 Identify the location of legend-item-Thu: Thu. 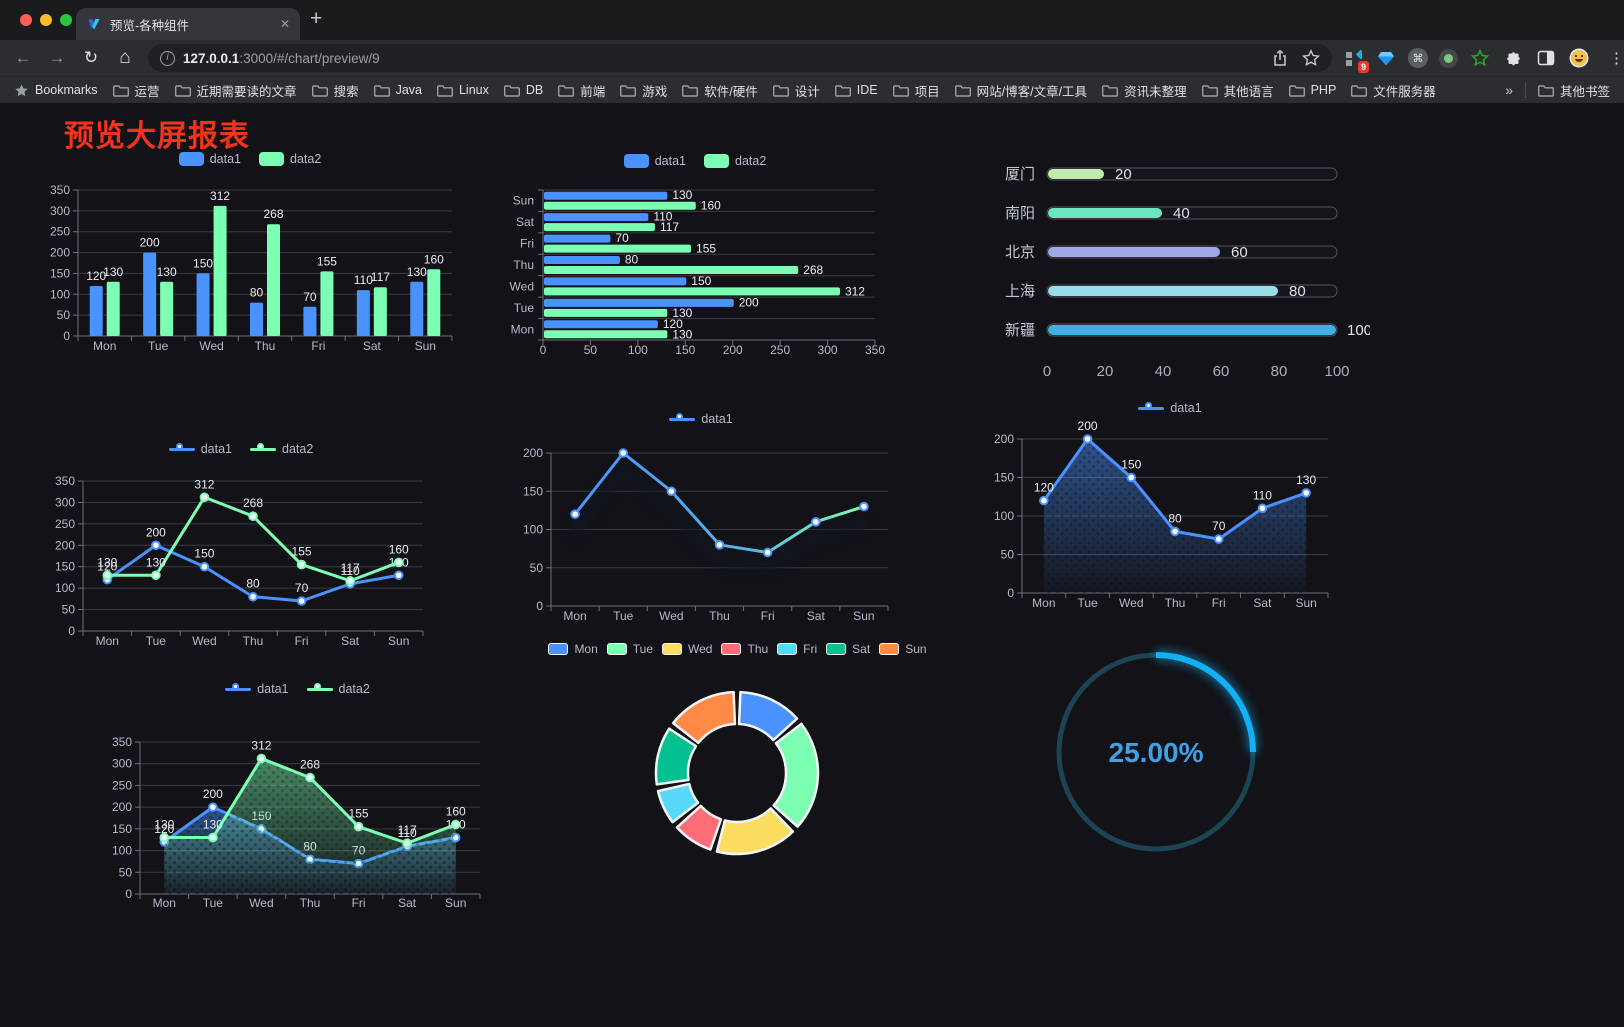
(744, 649).